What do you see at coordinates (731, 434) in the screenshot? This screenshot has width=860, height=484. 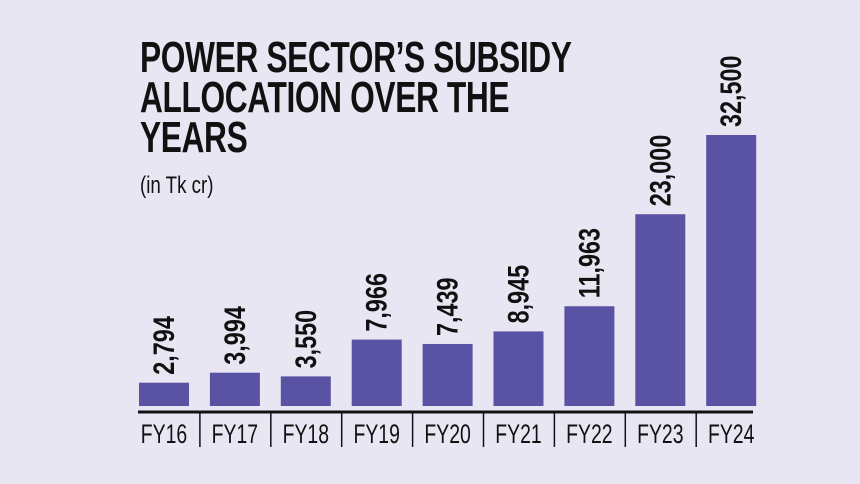 I see `x-tick-label: FY24` at bounding box center [731, 434].